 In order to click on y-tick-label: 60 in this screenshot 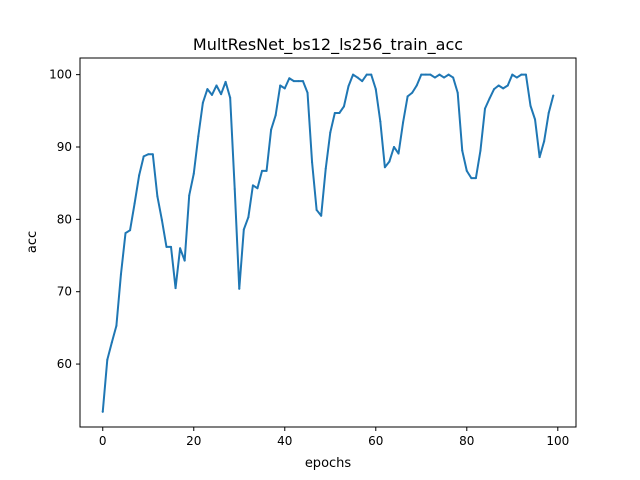, I will do `click(64, 364)`.